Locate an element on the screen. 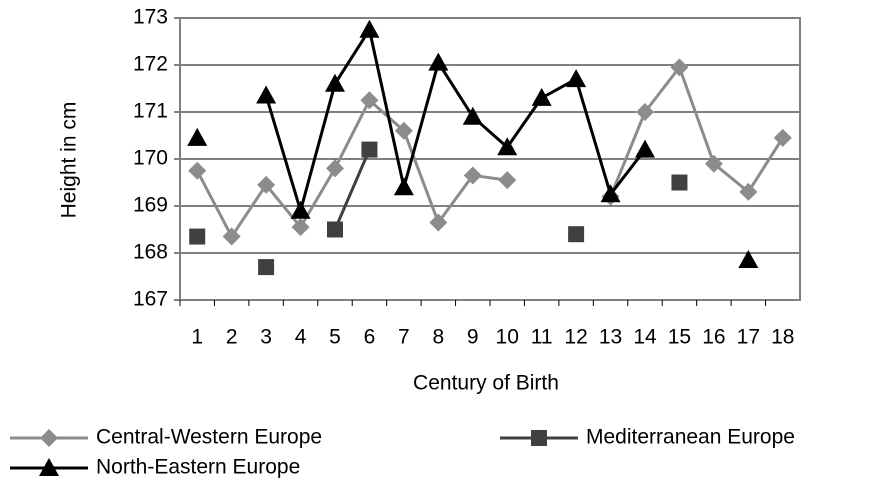 This screenshot has width=881, height=489. x-tick-label: 6 is located at coordinates (370, 337).